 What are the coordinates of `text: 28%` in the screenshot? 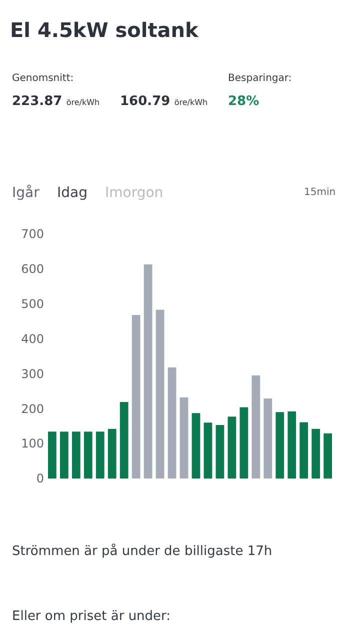 It's located at (244, 101).